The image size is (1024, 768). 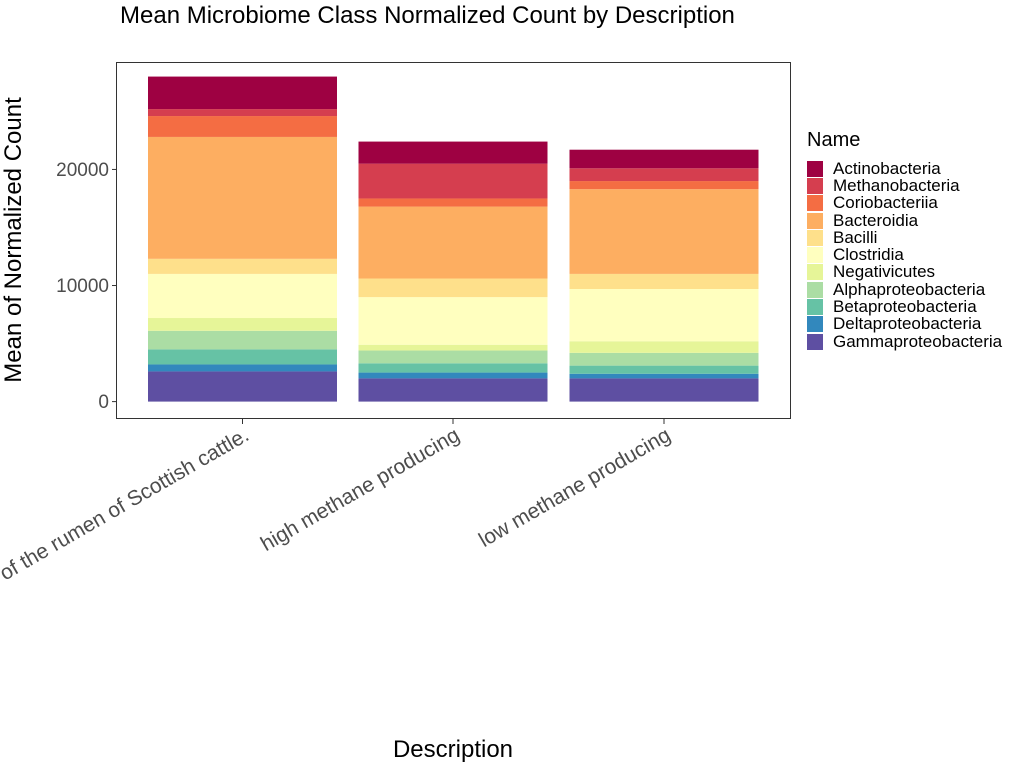 I want to click on legend-label: Alphaproteobacteria, so click(x=909, y=289).